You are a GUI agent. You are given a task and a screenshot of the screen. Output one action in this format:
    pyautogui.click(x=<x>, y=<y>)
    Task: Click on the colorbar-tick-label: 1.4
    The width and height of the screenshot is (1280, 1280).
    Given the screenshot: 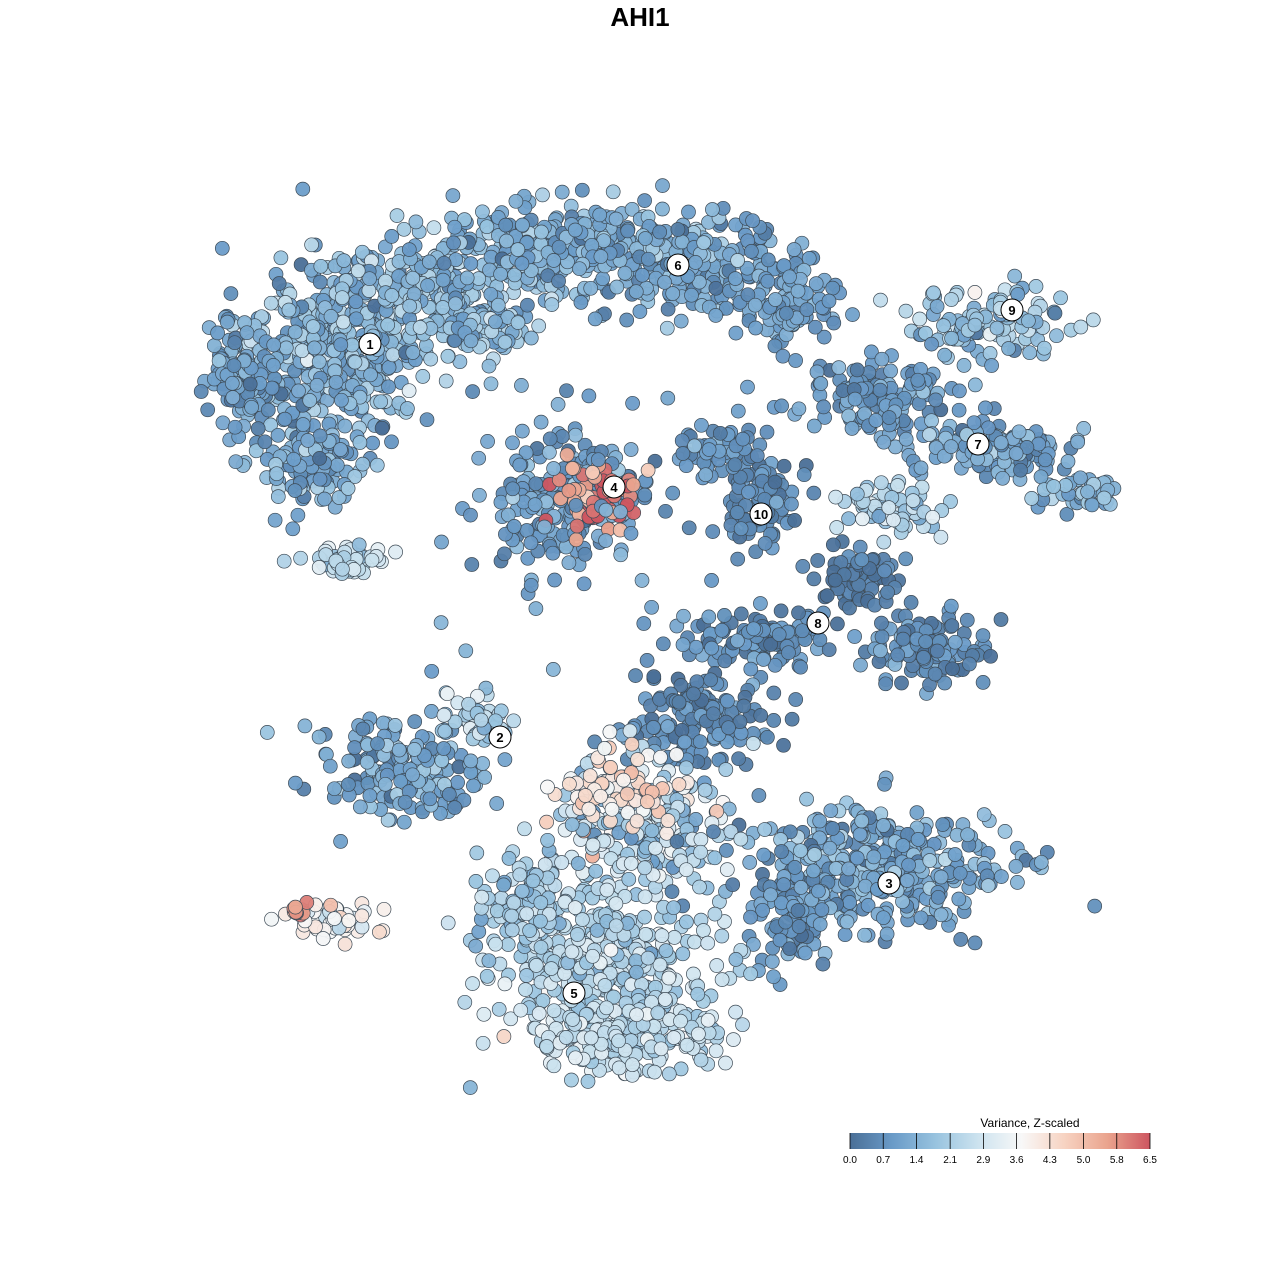 What is the action you would take?
    pyautogui.click(x=917, y=1160)
    